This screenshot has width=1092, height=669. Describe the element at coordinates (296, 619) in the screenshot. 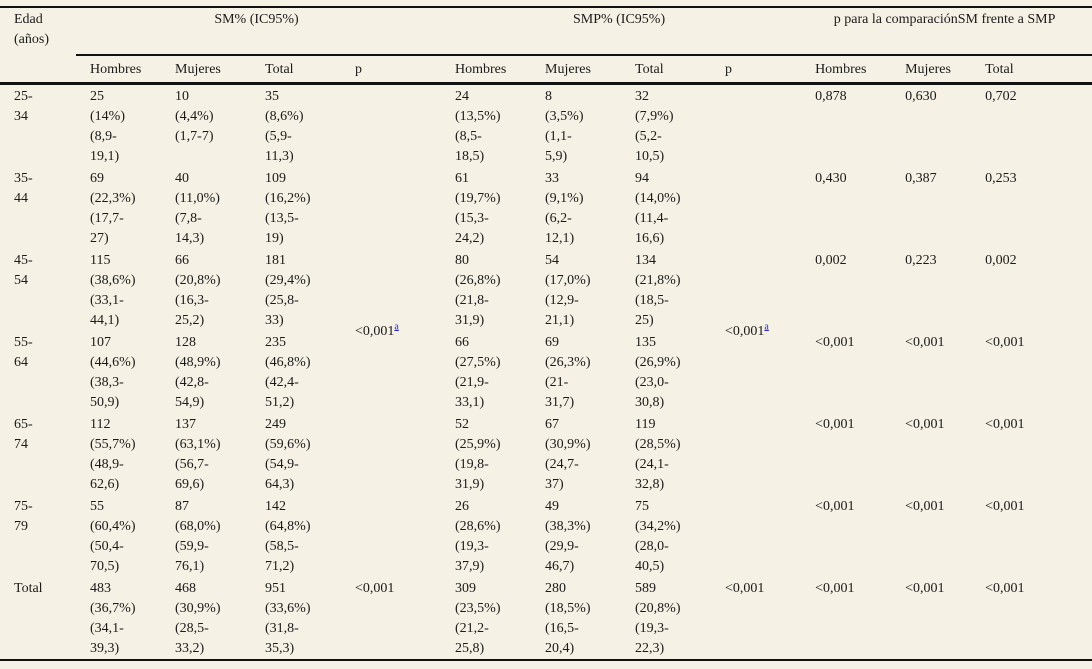

I see `sm-total-cell: 951 (33,6%) (31,8- 35,3)` at that location.